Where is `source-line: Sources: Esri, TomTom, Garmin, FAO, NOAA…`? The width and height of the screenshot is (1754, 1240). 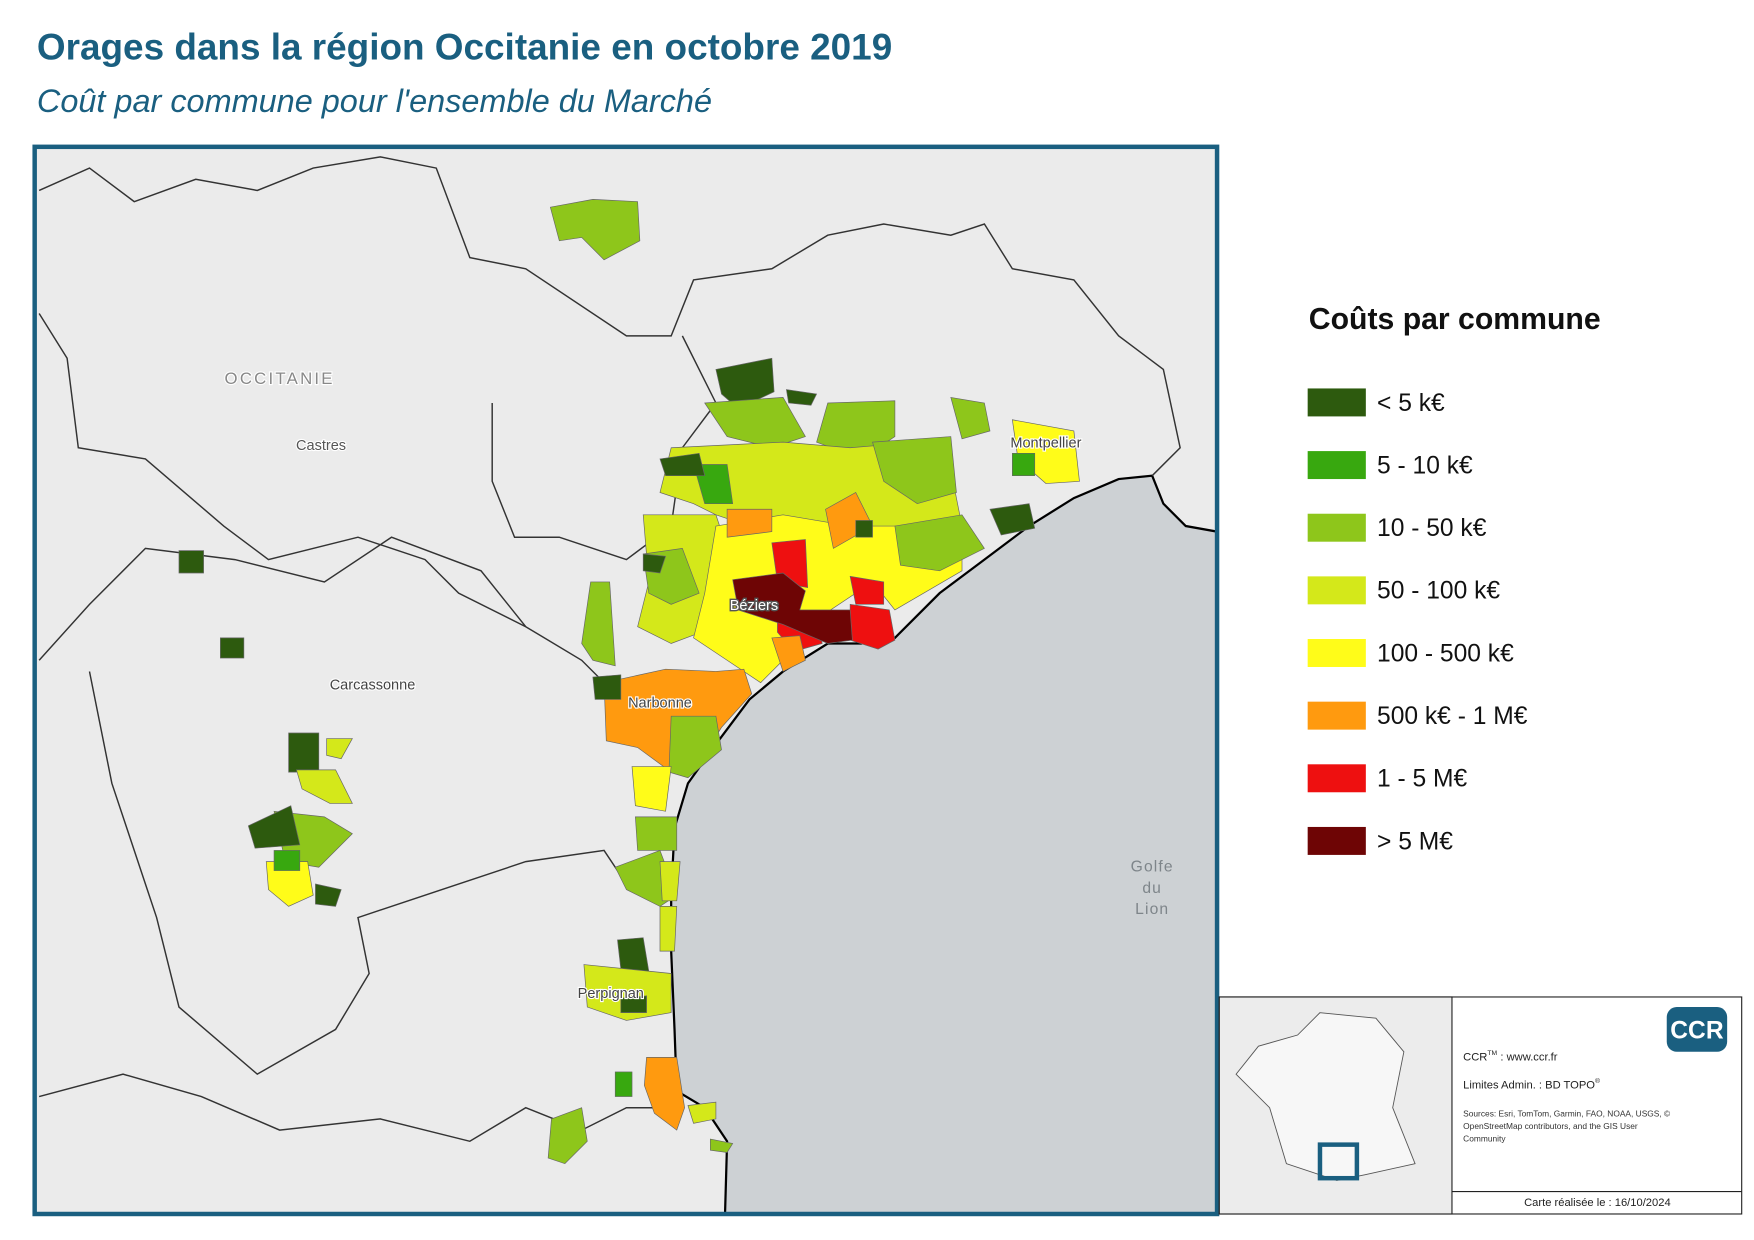
source-line: Sources: Esri, TomTom, Garmin, FAO, NOAA… is located at coordinates (1567, 1114).